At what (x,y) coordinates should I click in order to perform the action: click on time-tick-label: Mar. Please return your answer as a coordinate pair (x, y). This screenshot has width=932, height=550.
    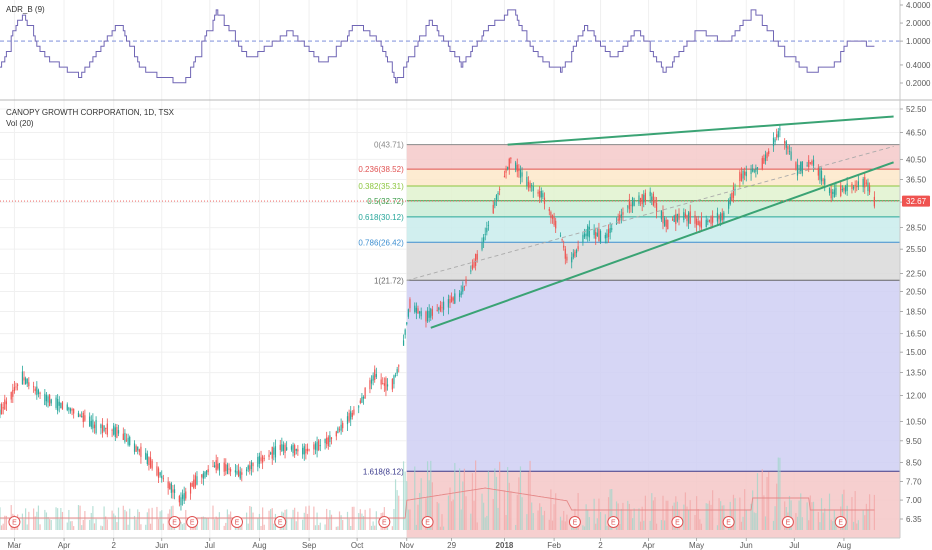
    Looking at the image, I should click on (15, 545).